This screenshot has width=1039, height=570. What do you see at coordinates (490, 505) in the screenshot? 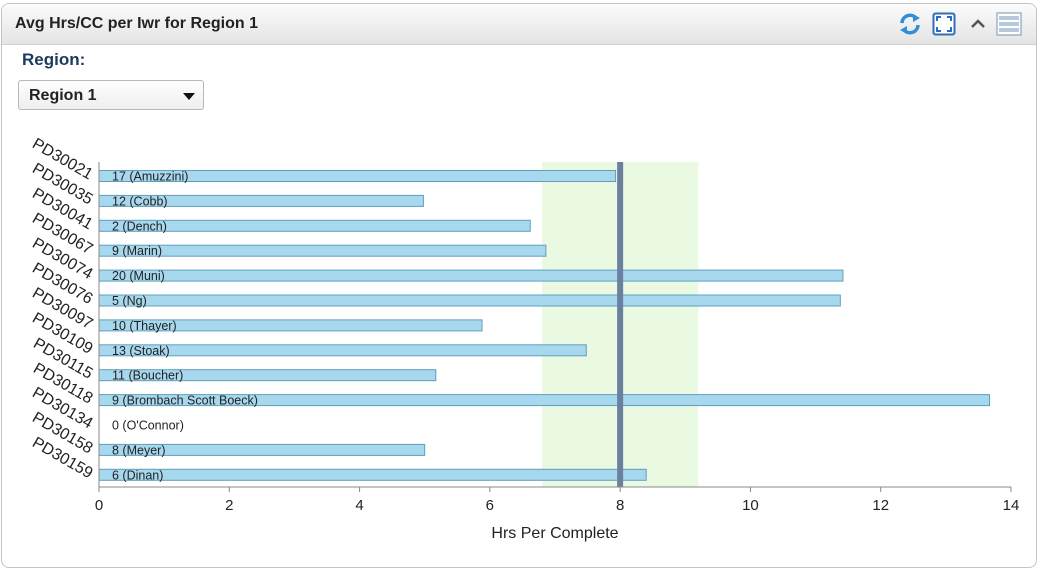
I see `x-tick-label: 6` at bounding box center [490, 505].